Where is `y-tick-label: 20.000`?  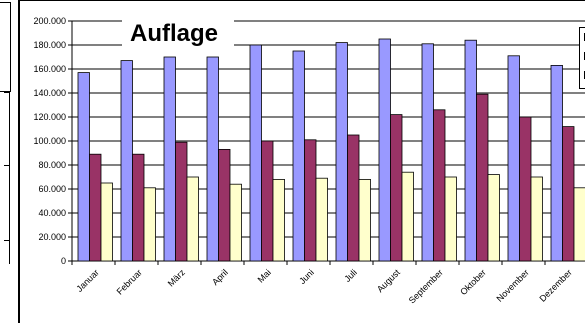 y-tick-label: 20.000 is located at coordinates (52, 237).